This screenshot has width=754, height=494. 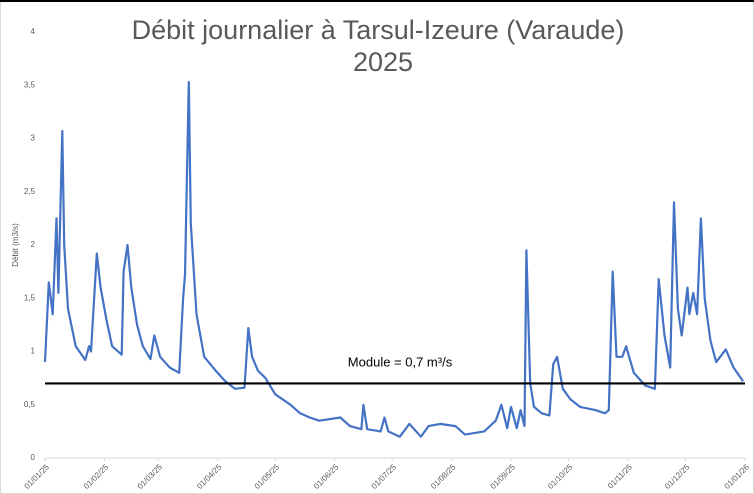 I want to click on x-tick-label: 01/03/25, so click(x=150, y=476).